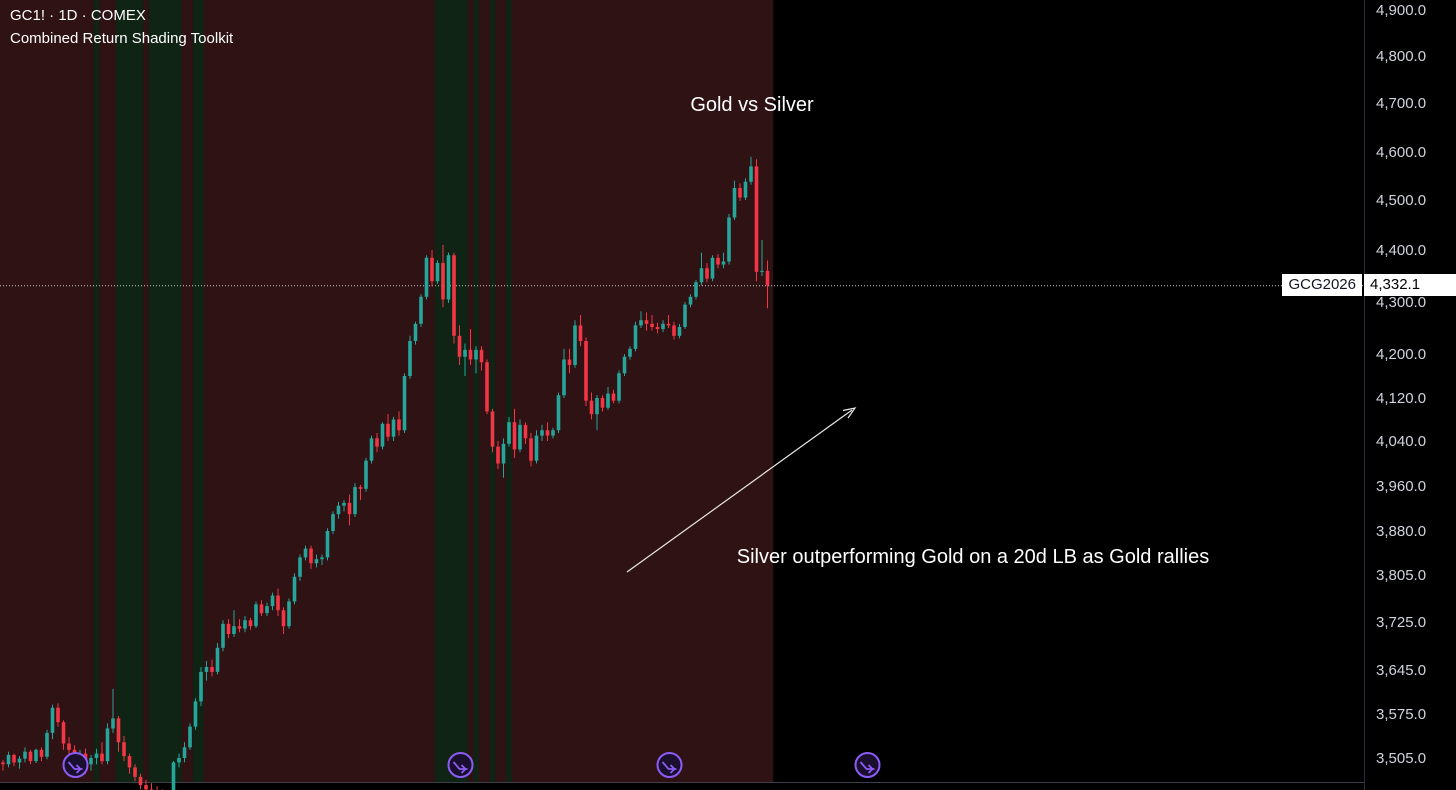  I want to click on chart-title-annotation: Gold vs Silver, so click(752, 105).